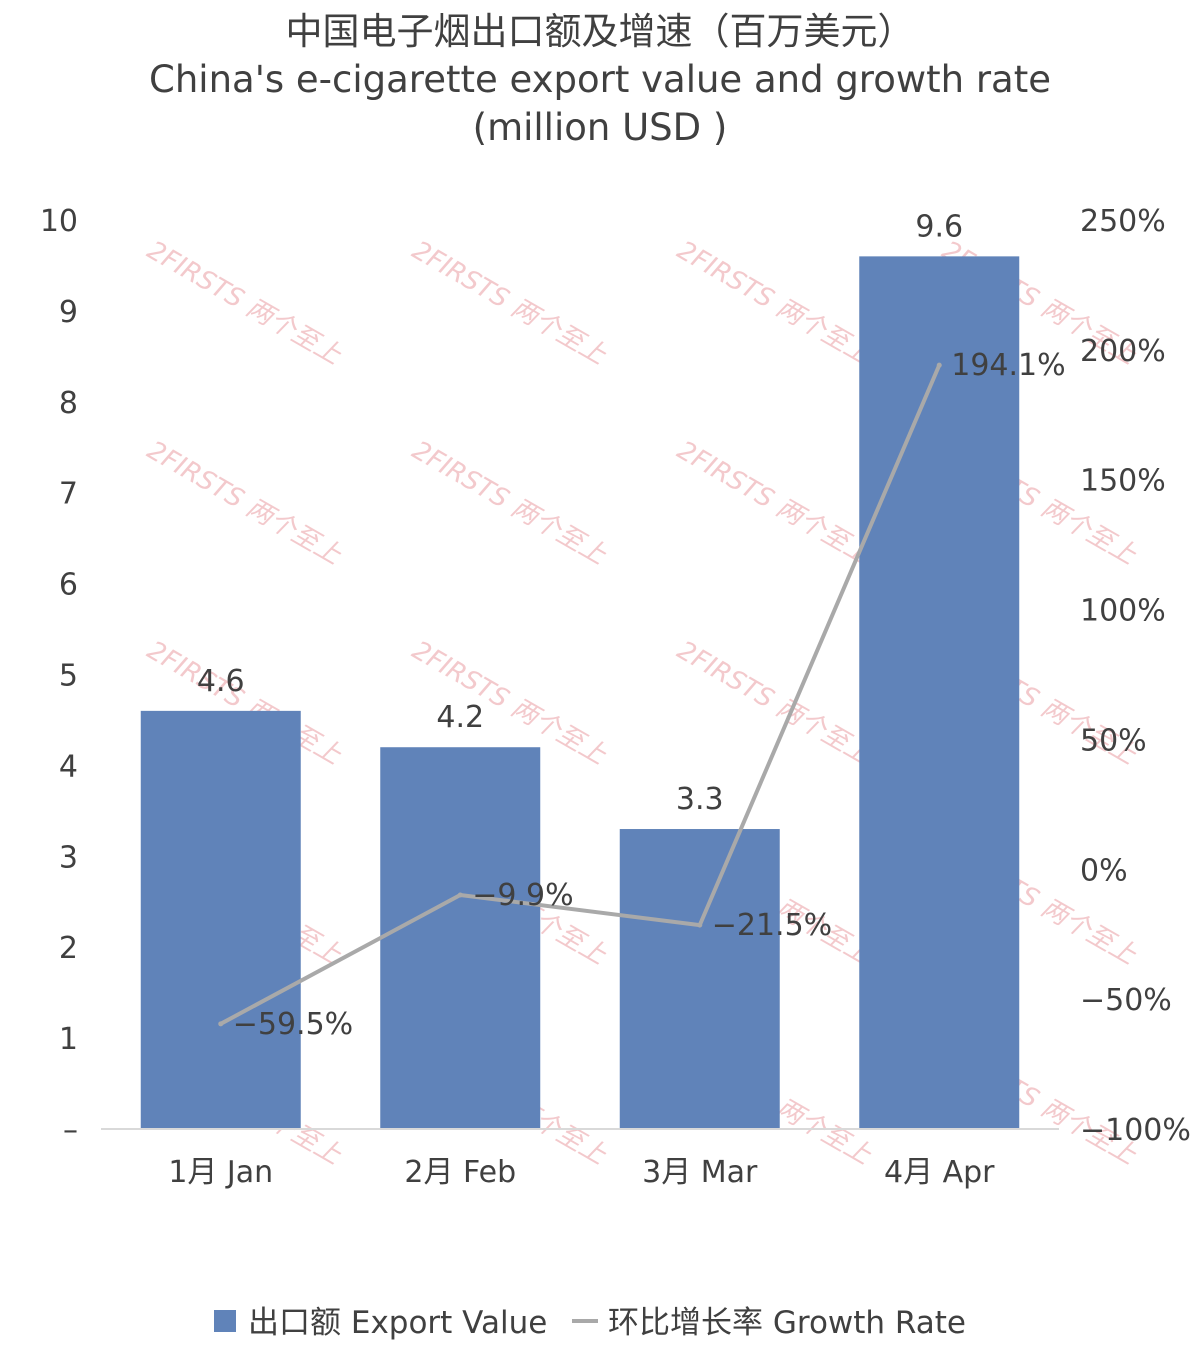  Describe the element at coordinates (68, 948) in the screenshot. I see `y-left-tick-label: 2` at that location.